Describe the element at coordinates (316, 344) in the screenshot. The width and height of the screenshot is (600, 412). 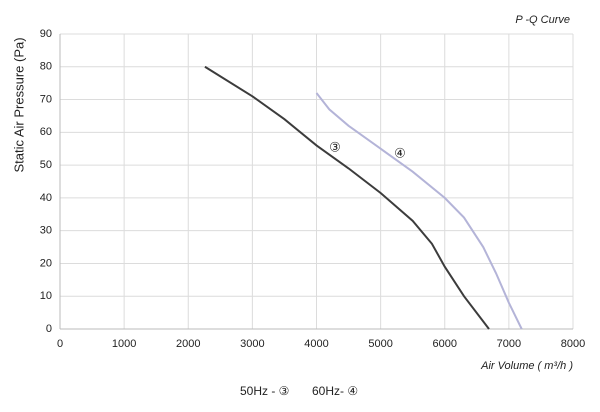
I see `x-tick-label: 4000` at that location.